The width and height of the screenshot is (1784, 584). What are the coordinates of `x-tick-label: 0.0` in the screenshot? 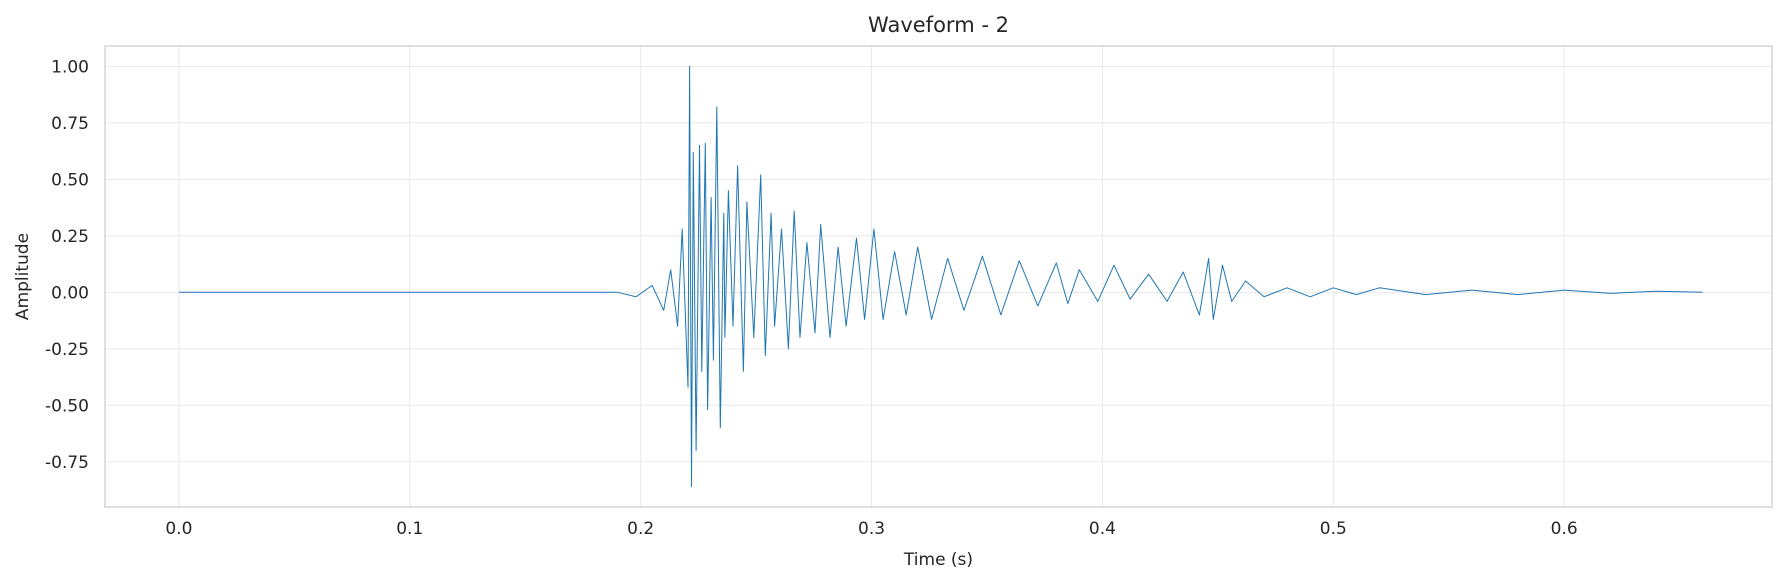 It's located at (178, 529).